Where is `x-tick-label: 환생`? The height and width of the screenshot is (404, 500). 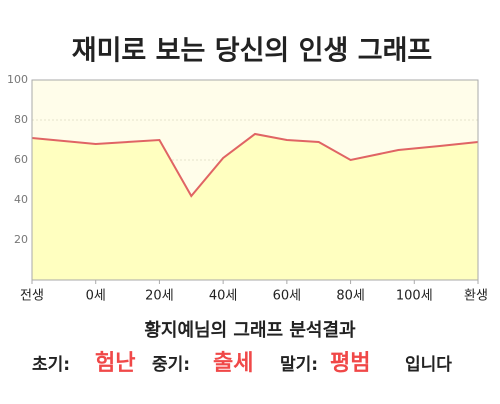
x-tick-label: 환생 is located at coordinates (476, 296).